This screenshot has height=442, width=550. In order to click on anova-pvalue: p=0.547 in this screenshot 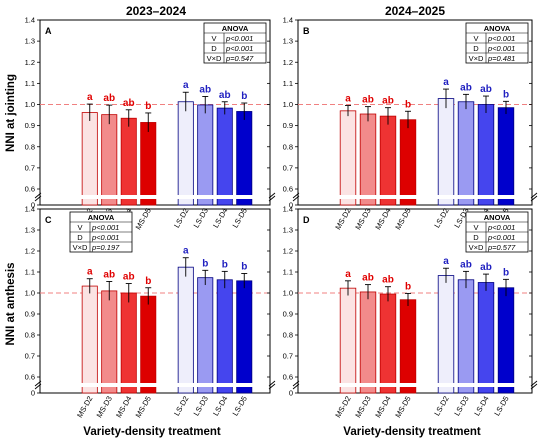, I will do `click(239, 58)`.